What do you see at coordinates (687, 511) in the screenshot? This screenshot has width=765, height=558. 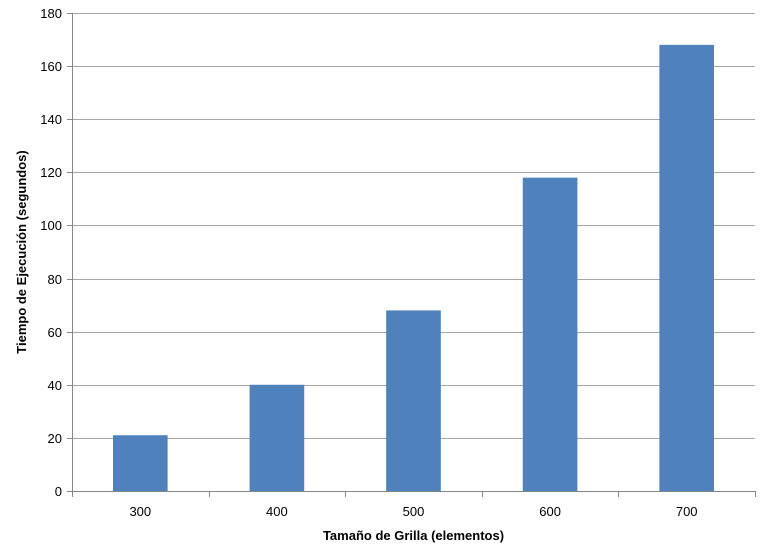 I see `x-tick-label: 700` at bounding box center [687, 511].